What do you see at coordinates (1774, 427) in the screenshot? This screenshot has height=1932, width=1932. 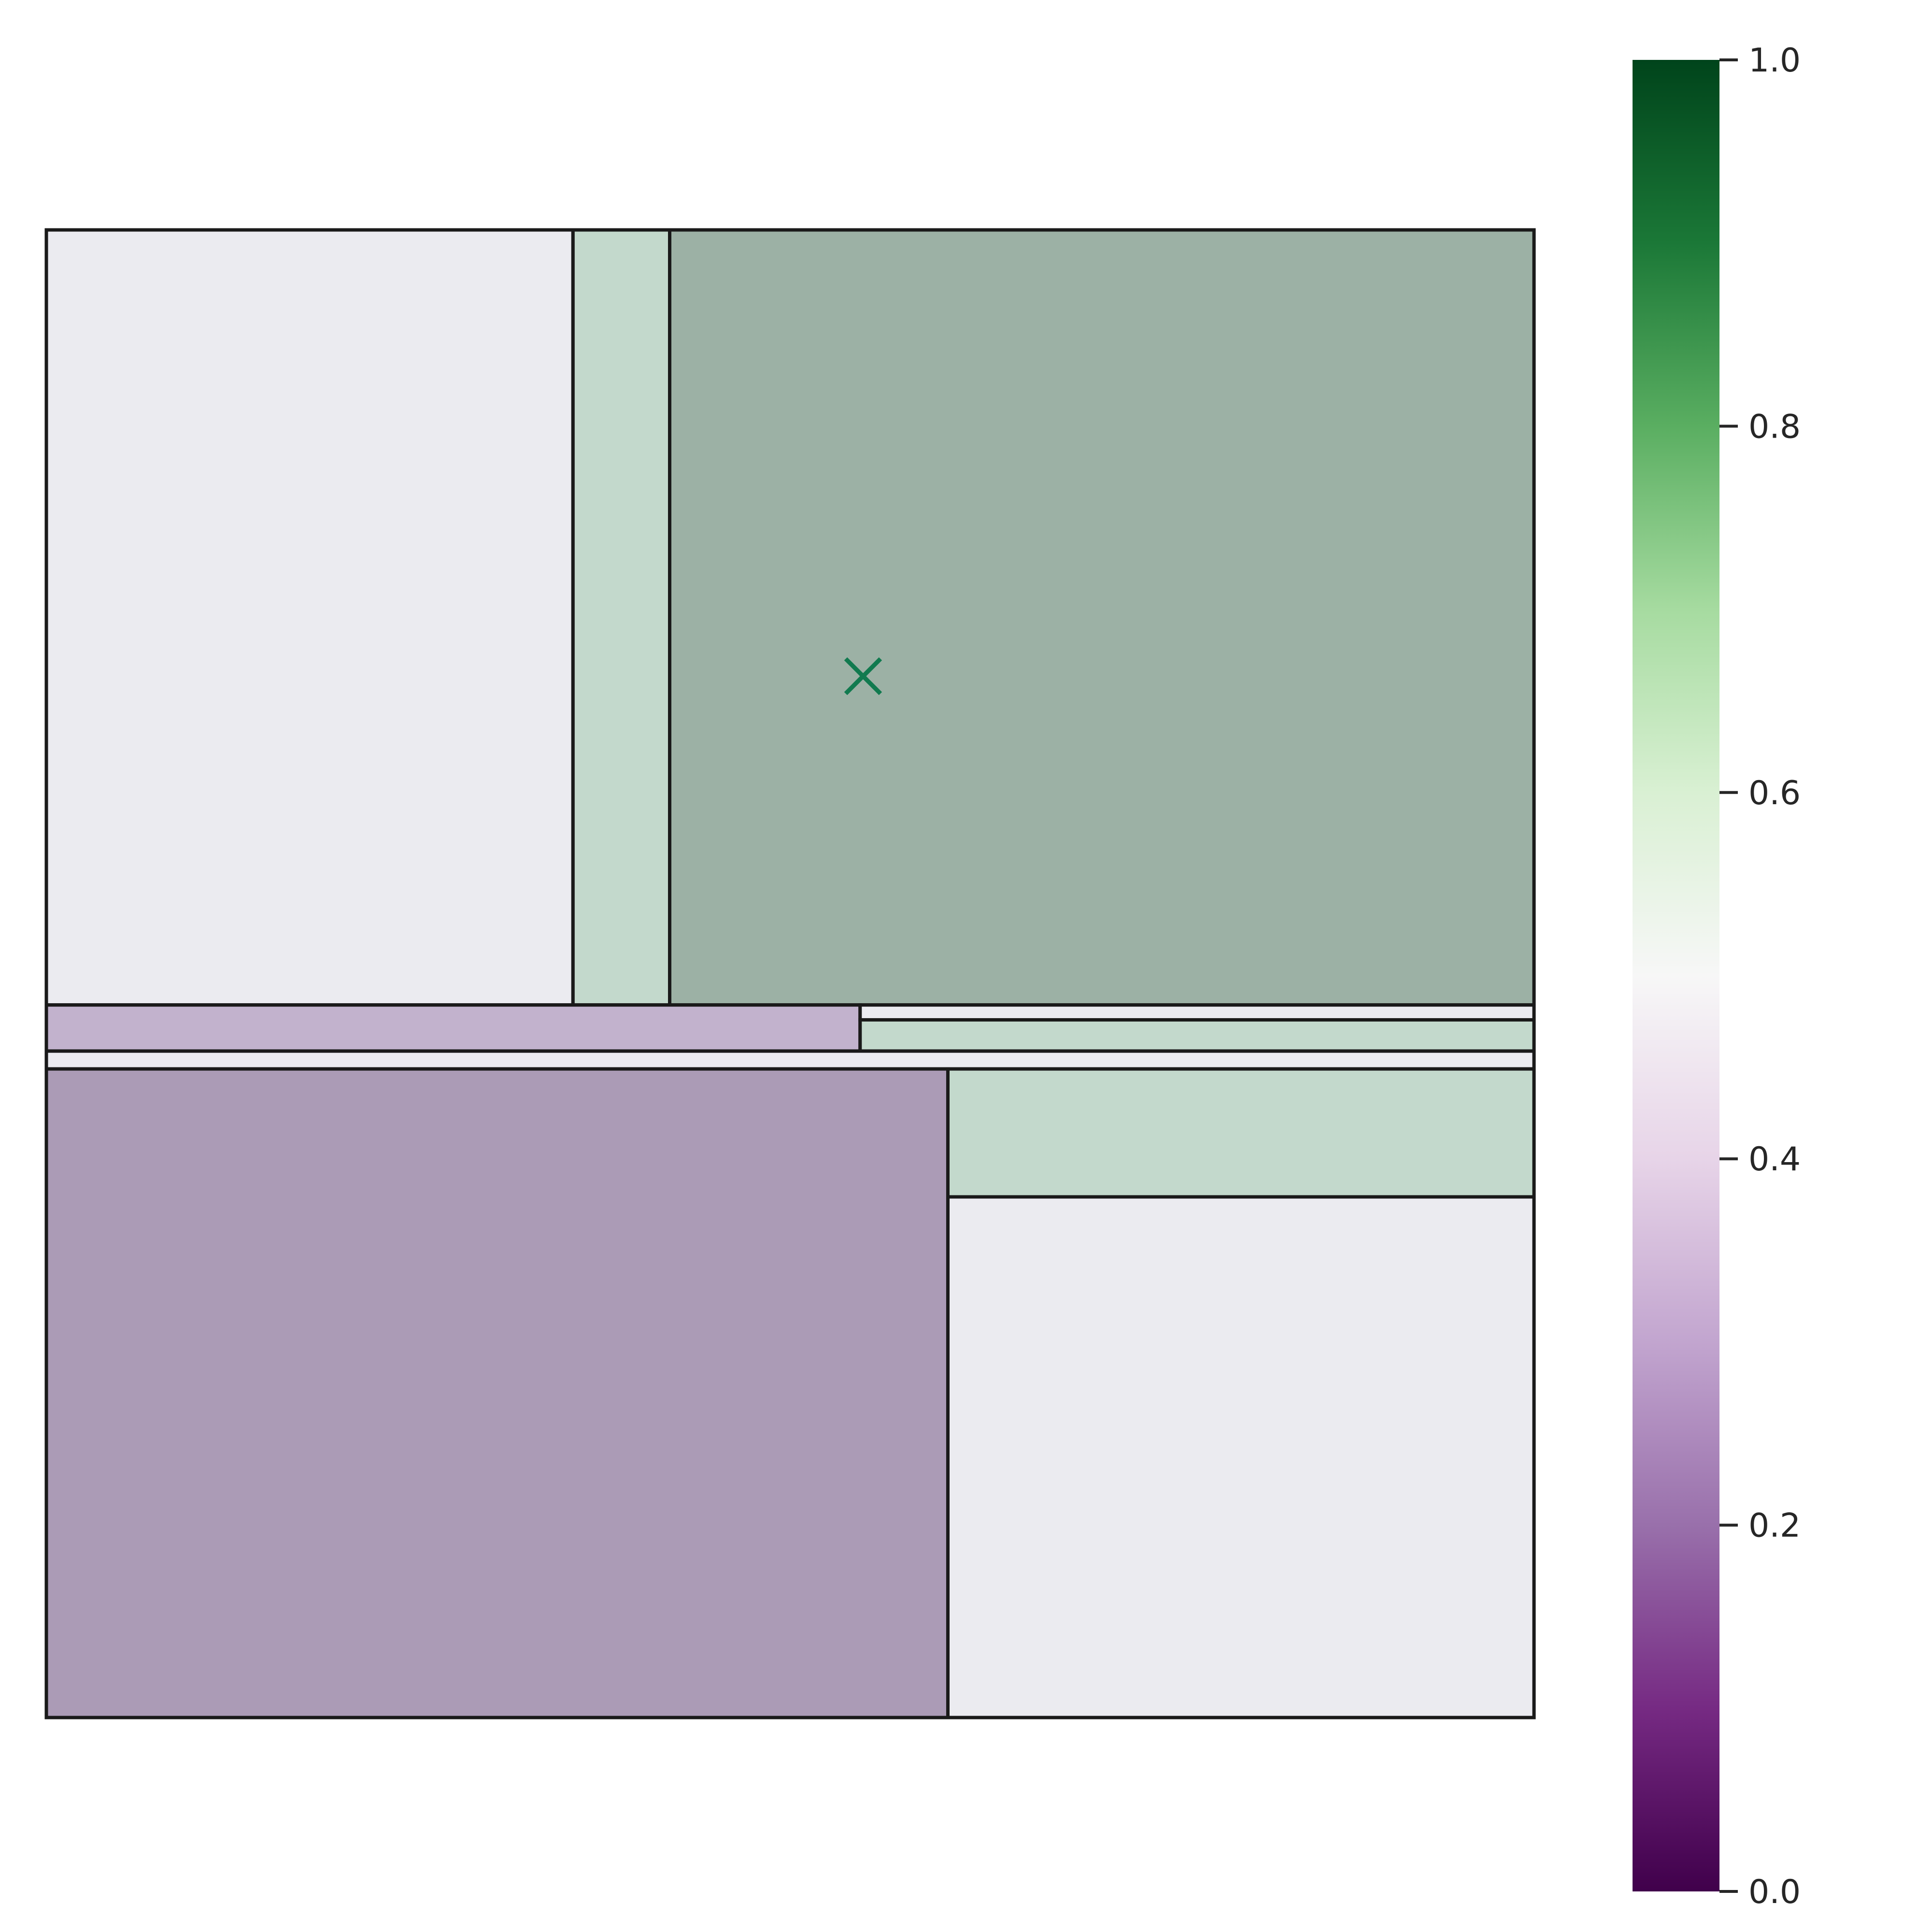 I see `colorbar-tick-label: 0.8` at bounding box center [1774, 427].